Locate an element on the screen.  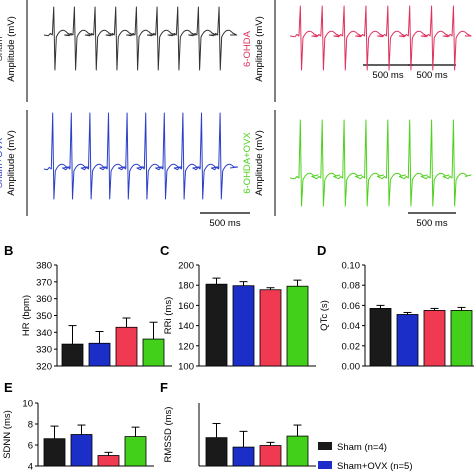
bar-panel-C: C 100 120 140 160 180 200 RRi (ms) is located at coordinates (238, 308).